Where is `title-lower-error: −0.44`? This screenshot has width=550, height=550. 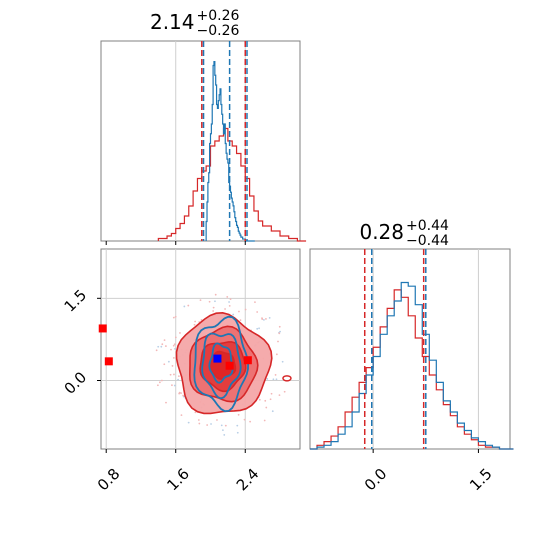
title-lower-error: −0.44 is located at coordinates (427, 241).